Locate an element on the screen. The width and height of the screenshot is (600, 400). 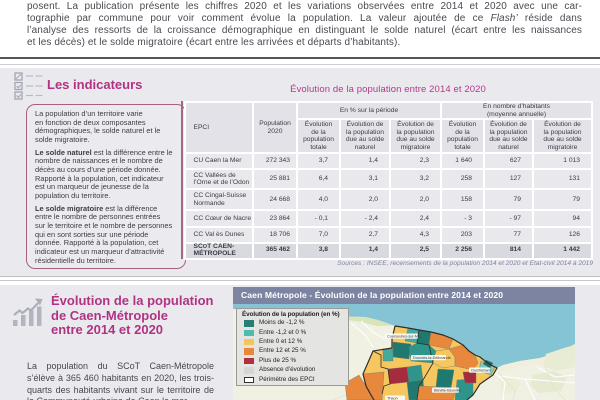
svg-text: Ouistreham is located at coordinates (481, 371).